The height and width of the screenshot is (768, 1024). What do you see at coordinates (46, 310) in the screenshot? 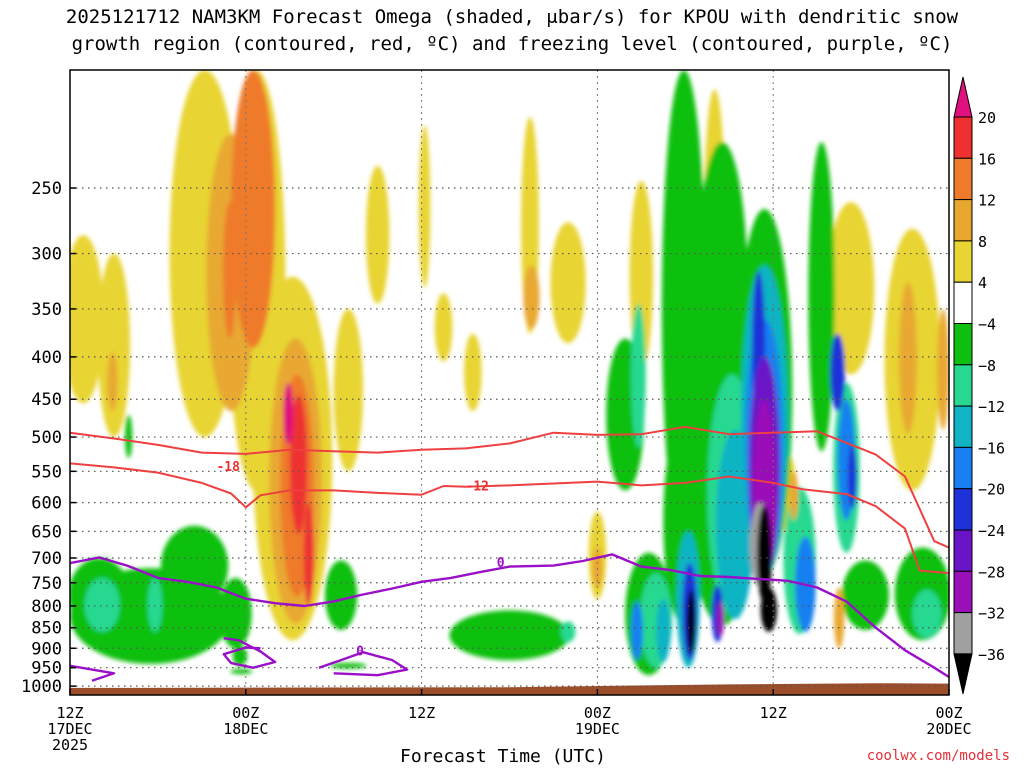
I see `y-tick-label: 350` at bounding box center [46, 310].